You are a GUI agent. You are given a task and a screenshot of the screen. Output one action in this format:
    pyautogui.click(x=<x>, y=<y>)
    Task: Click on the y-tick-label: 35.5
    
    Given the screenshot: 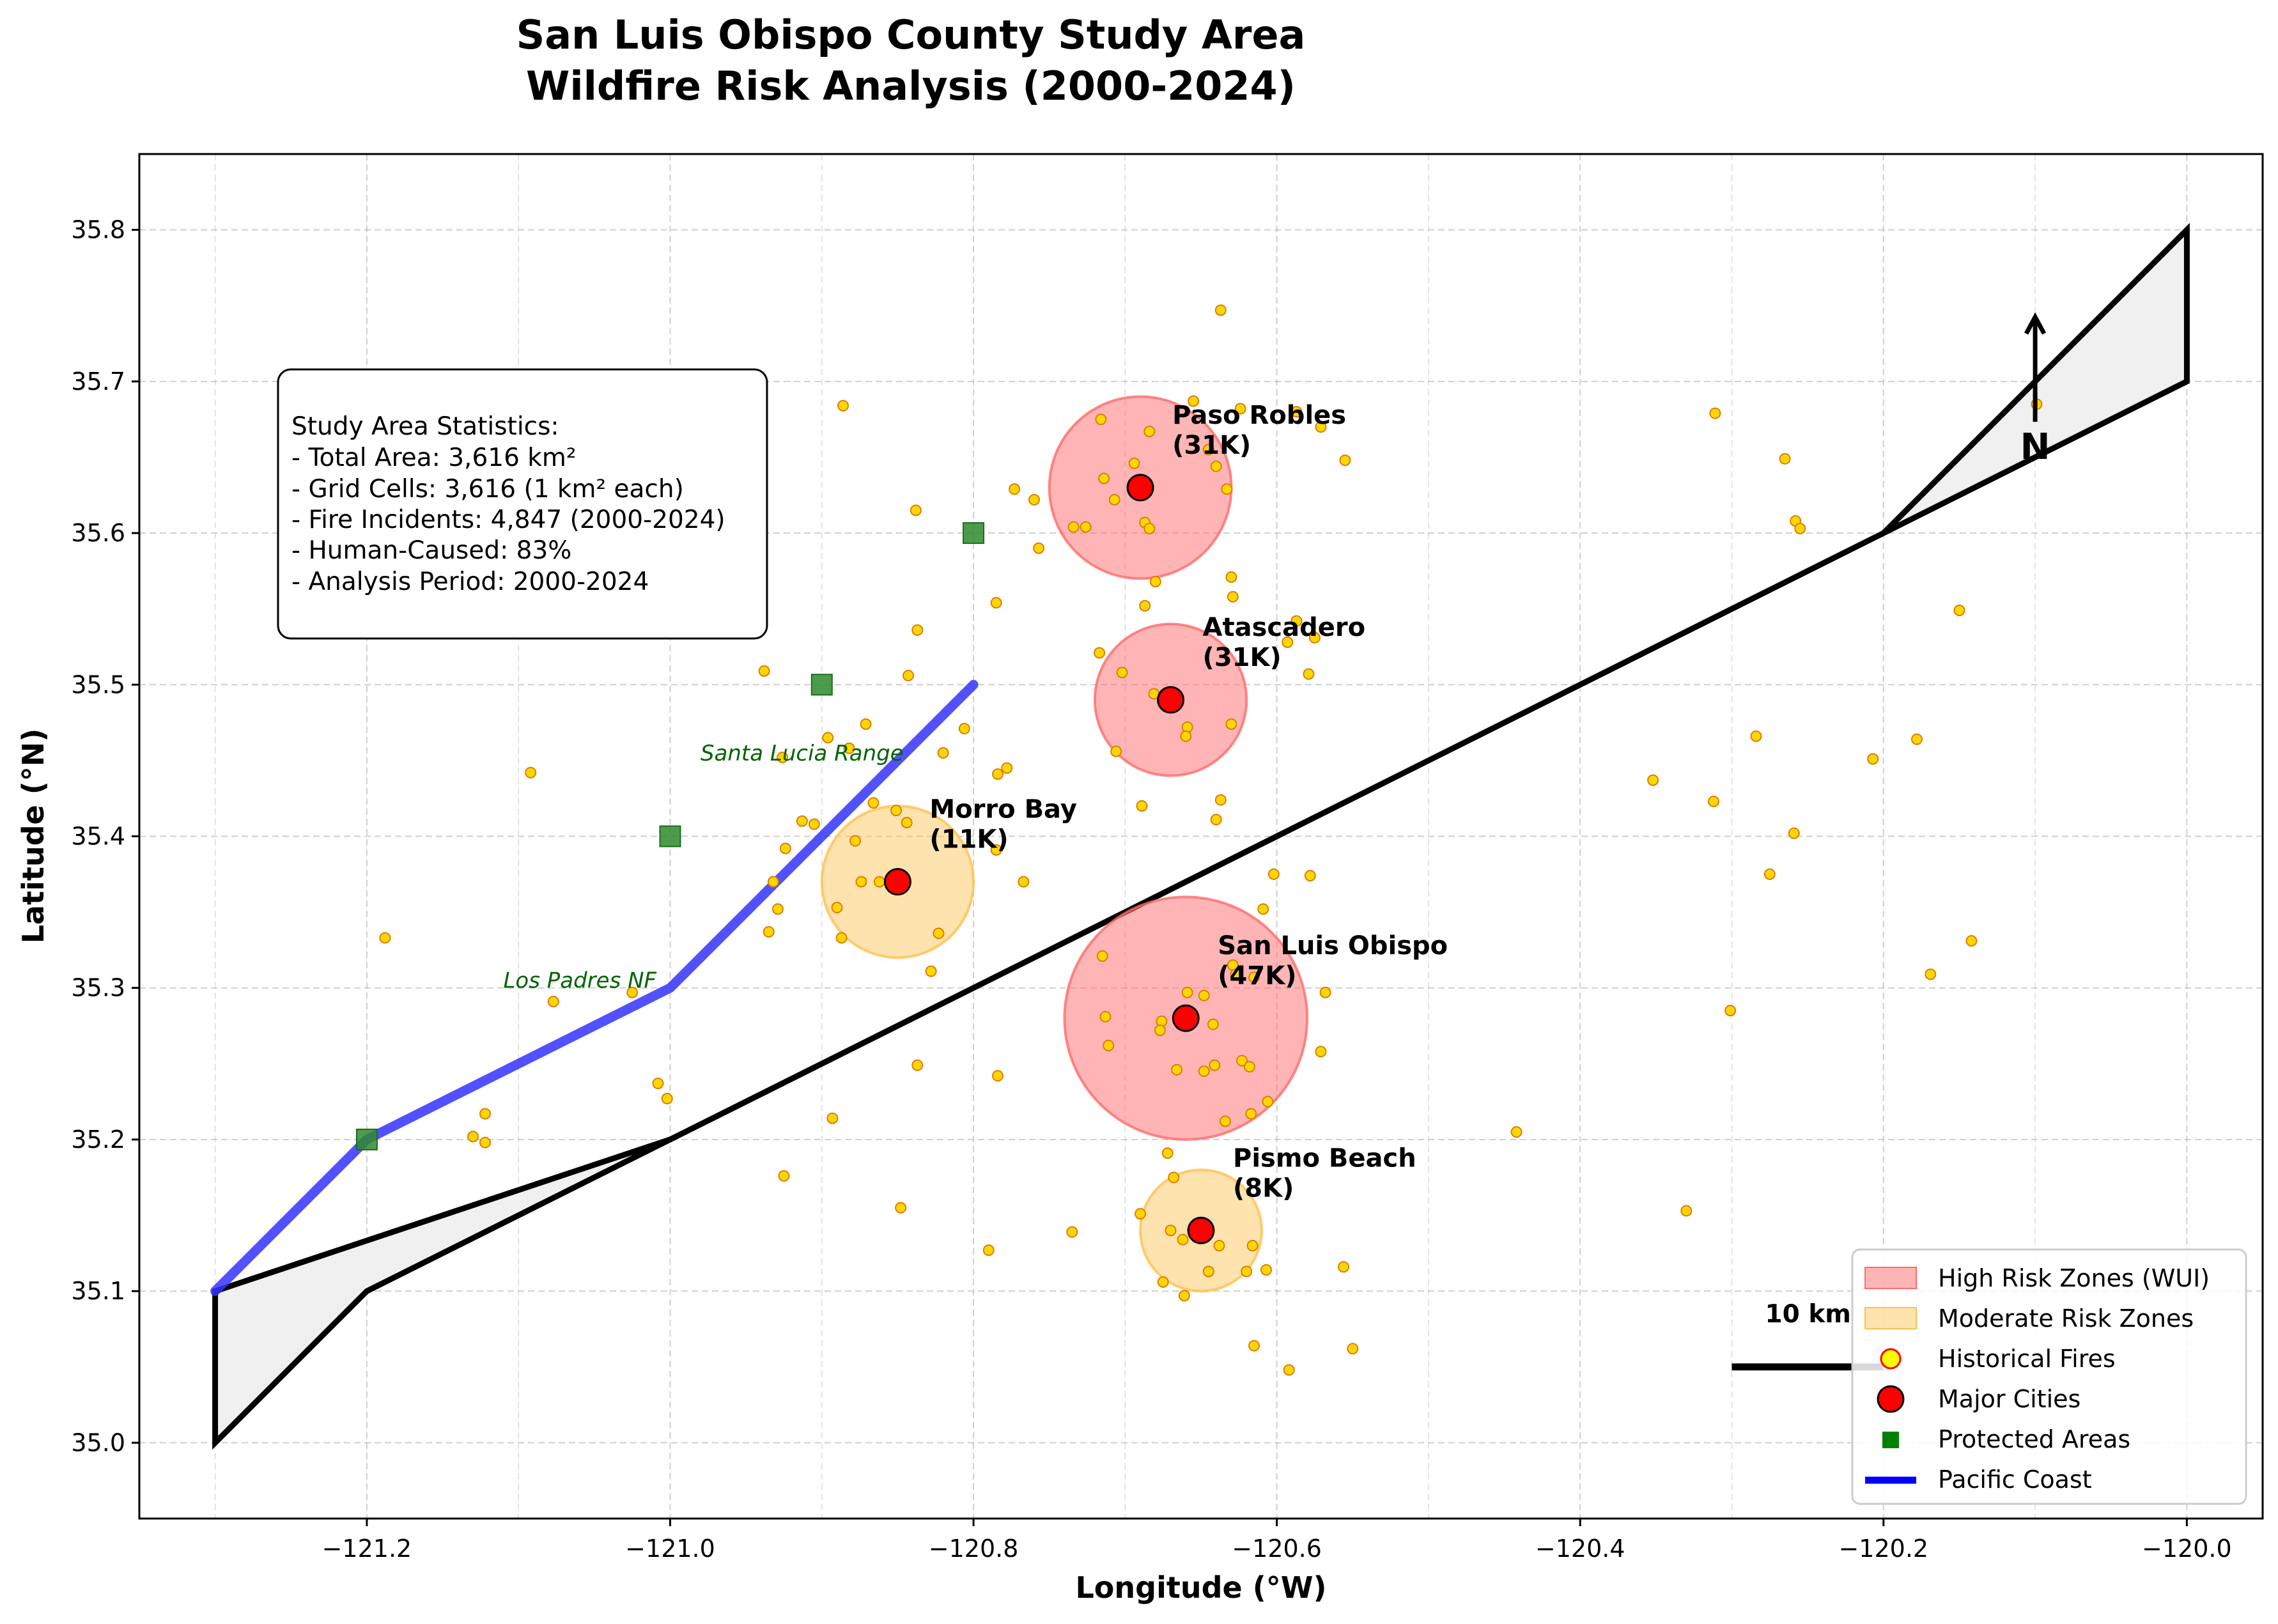 What is the action you would take?
    pyautogui.click(x=98, y=684)
    